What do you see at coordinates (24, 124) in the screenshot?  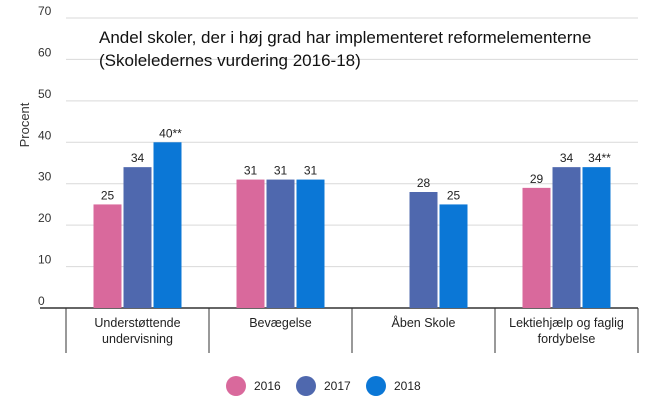 I see `y-axis-label: Procent` at bounding box center [24, 124].